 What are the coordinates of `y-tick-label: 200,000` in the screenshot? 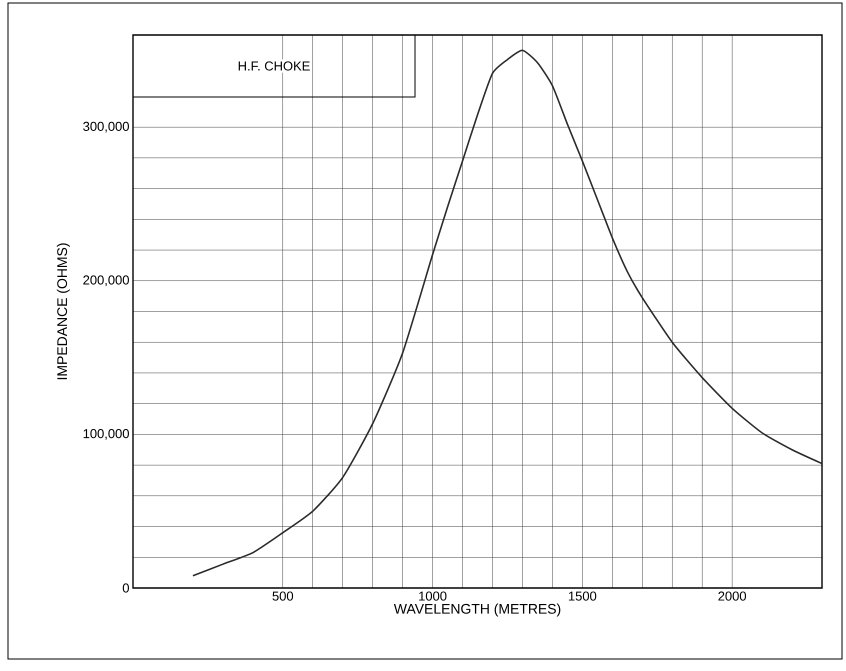 It's located at (106, 280).